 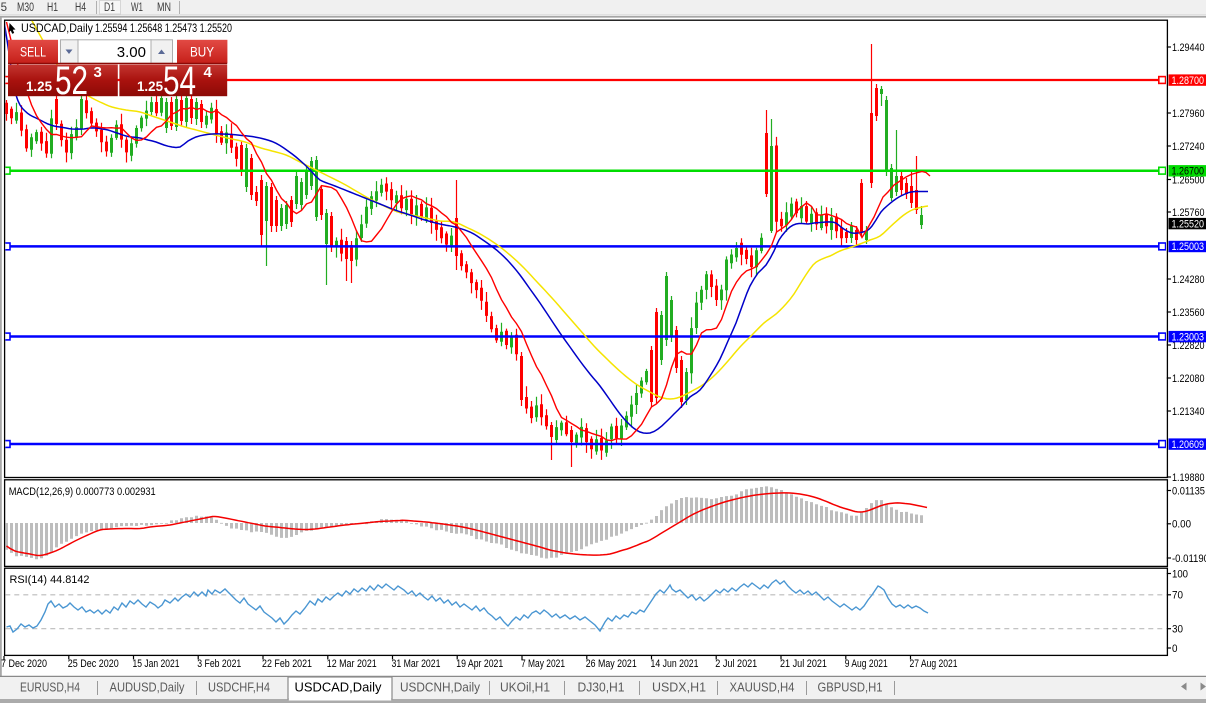 What do you see at coordinates (109, 8) in the screenshot?
I see `svg-text: D1` at bounding box center [109, 8].